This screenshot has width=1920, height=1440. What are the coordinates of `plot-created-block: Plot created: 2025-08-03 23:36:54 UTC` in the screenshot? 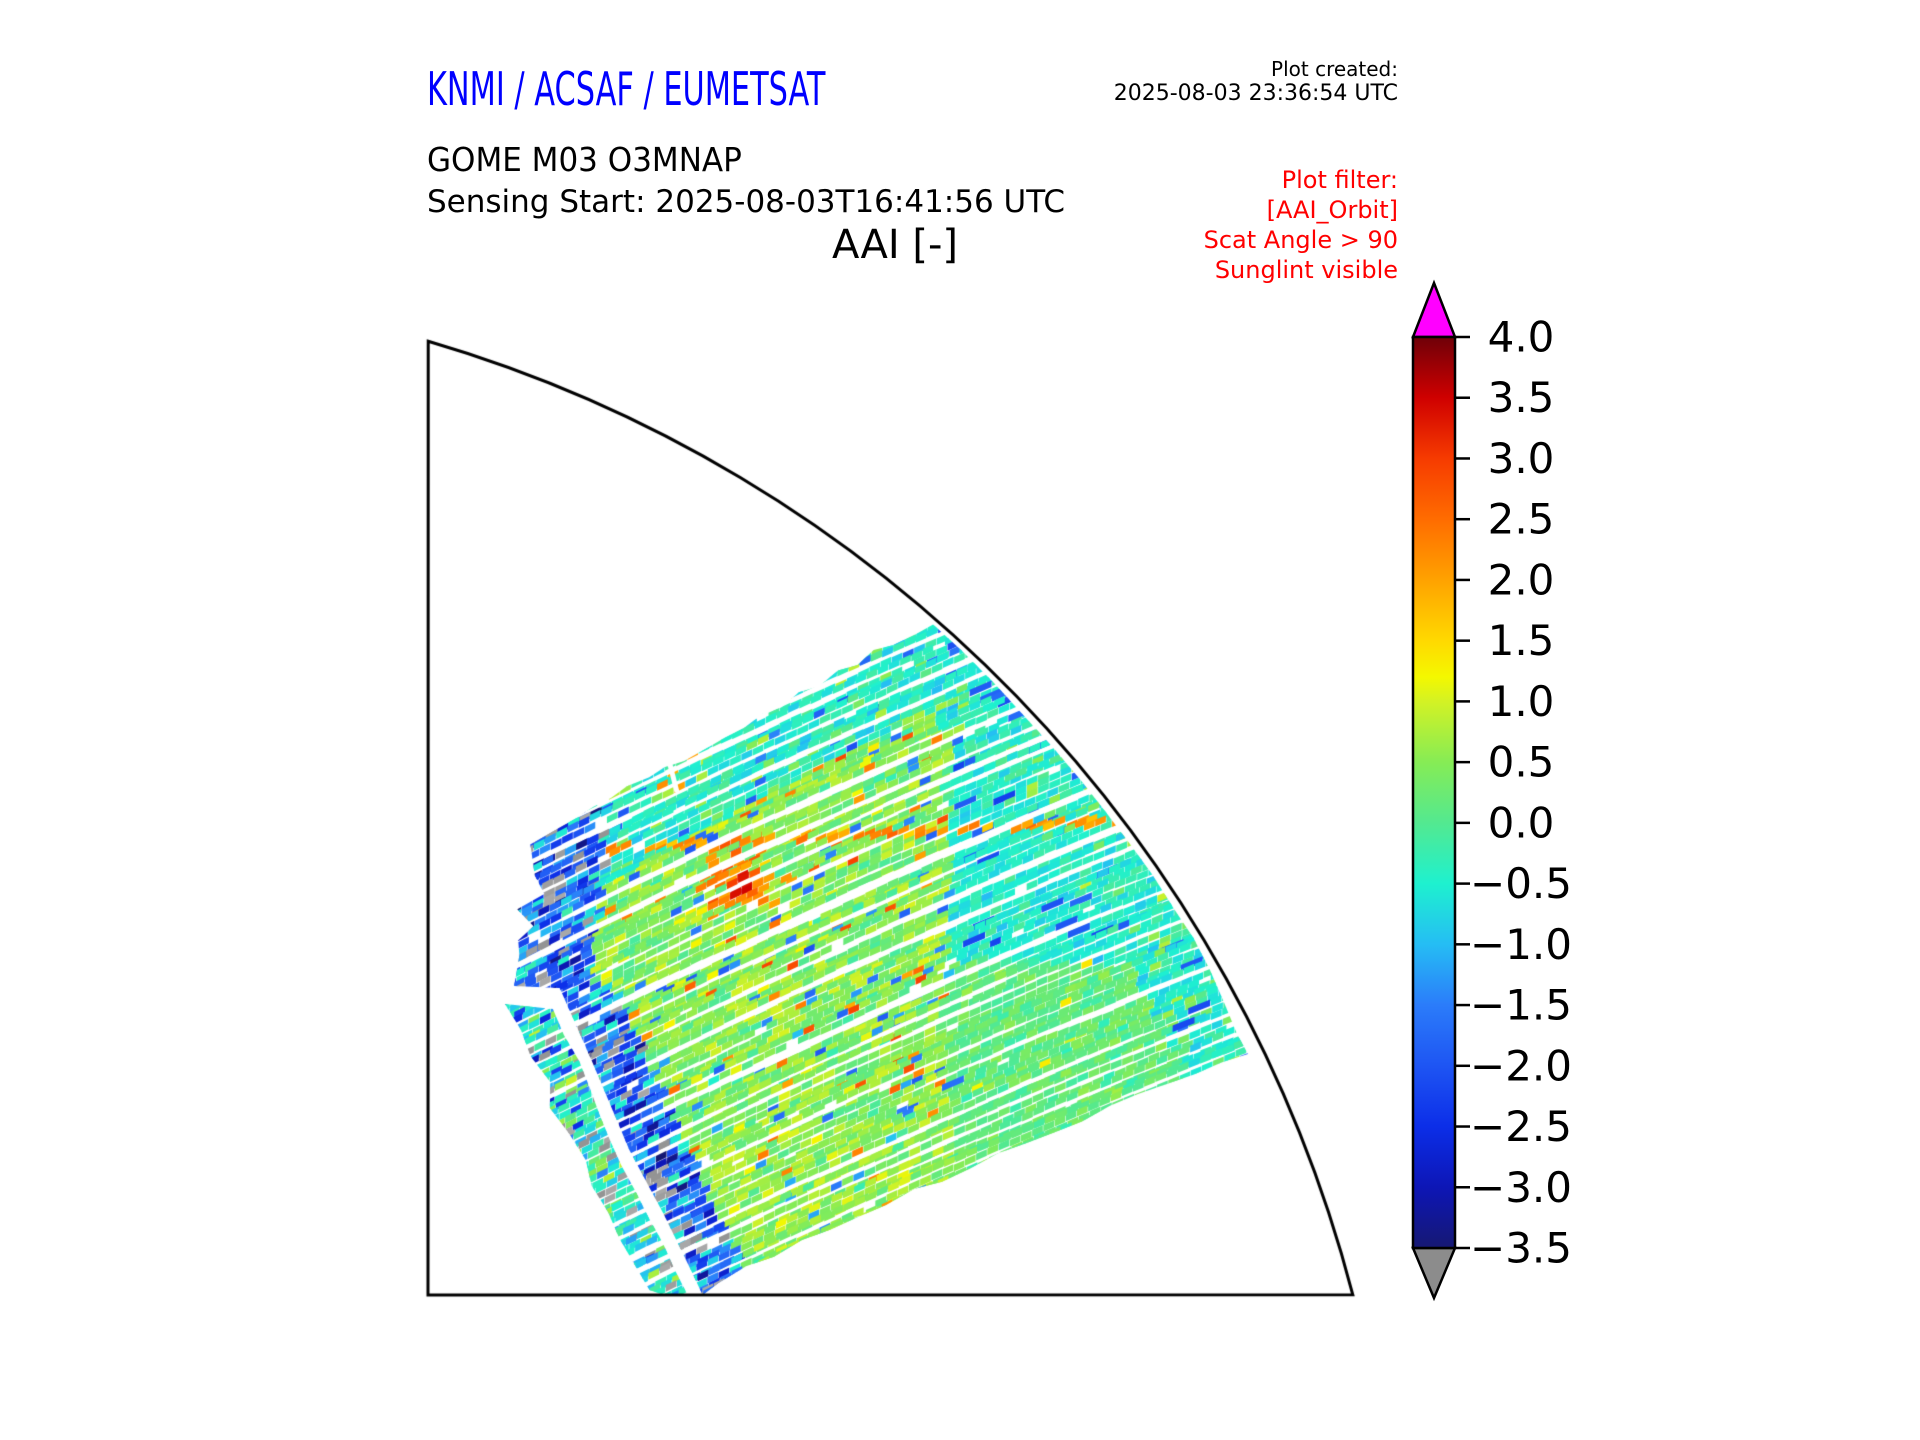 It's located at (1256, 82).